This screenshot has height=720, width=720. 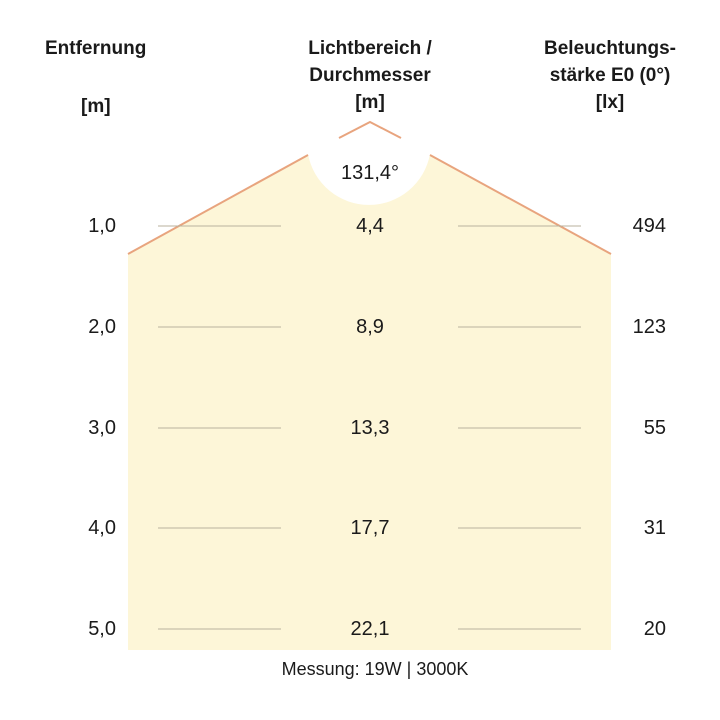 I want to click on distance-value: 2,0, so click(x=102, y=327).